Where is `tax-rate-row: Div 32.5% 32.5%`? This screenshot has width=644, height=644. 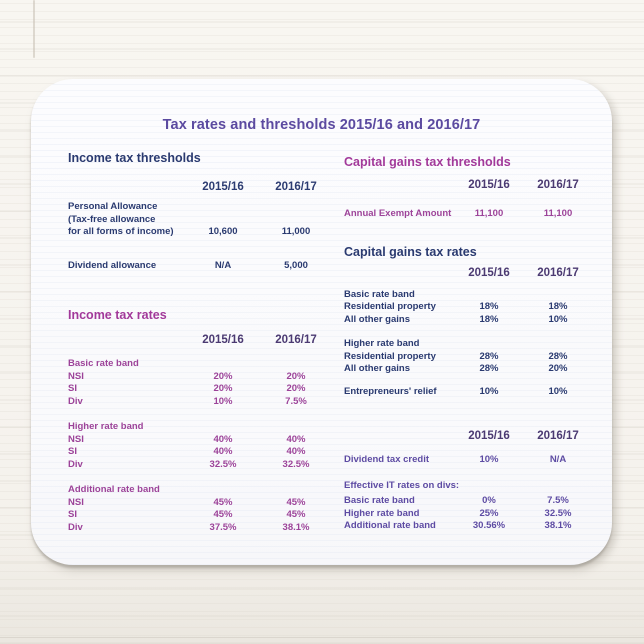
tax-rate-row: Div 32.5% 32.5% is located at coordinates (202, 465).